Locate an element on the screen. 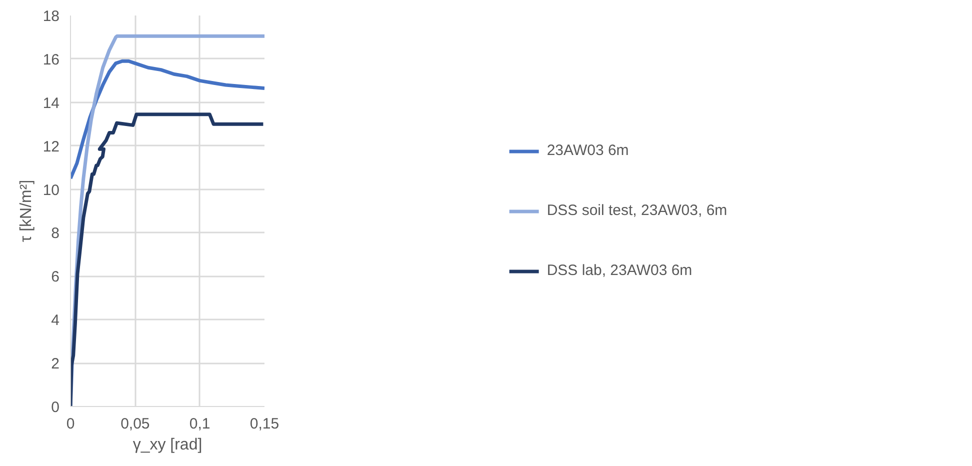 This screenshot has height=466, width=972. y-tick-label: 16 is located at coordinates (51, 59).